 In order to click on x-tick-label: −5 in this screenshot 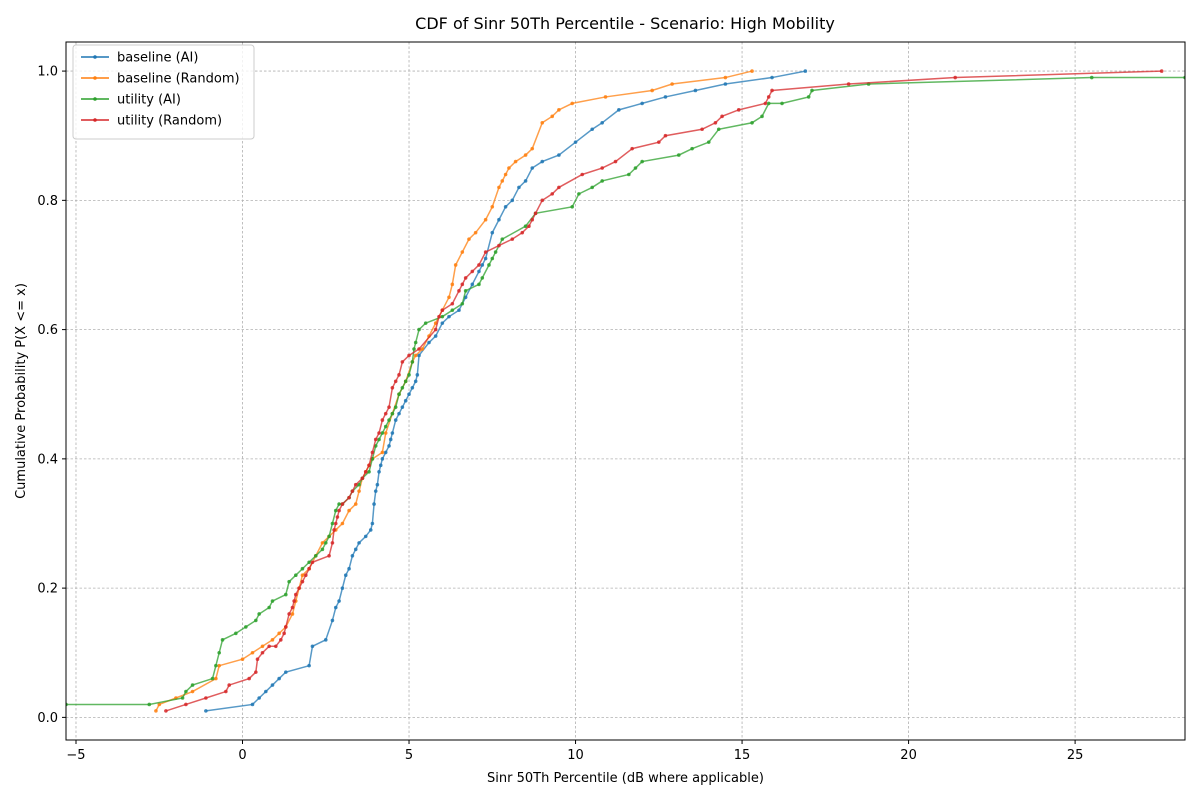, I will do `click(75, 755)`.